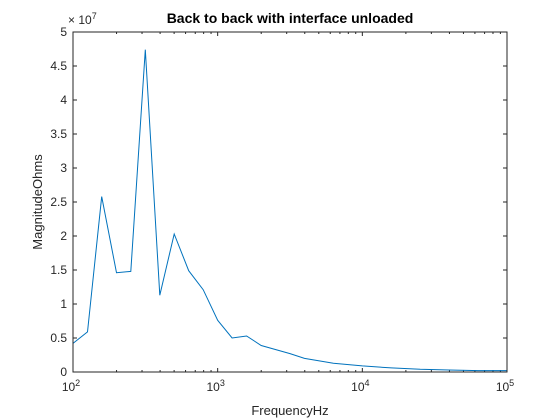 The width and height of the screenshot is (560, 420). Describe the element at coordinates (63, 32) in the screenshot. I see `y-tick-label: 5` at that location.